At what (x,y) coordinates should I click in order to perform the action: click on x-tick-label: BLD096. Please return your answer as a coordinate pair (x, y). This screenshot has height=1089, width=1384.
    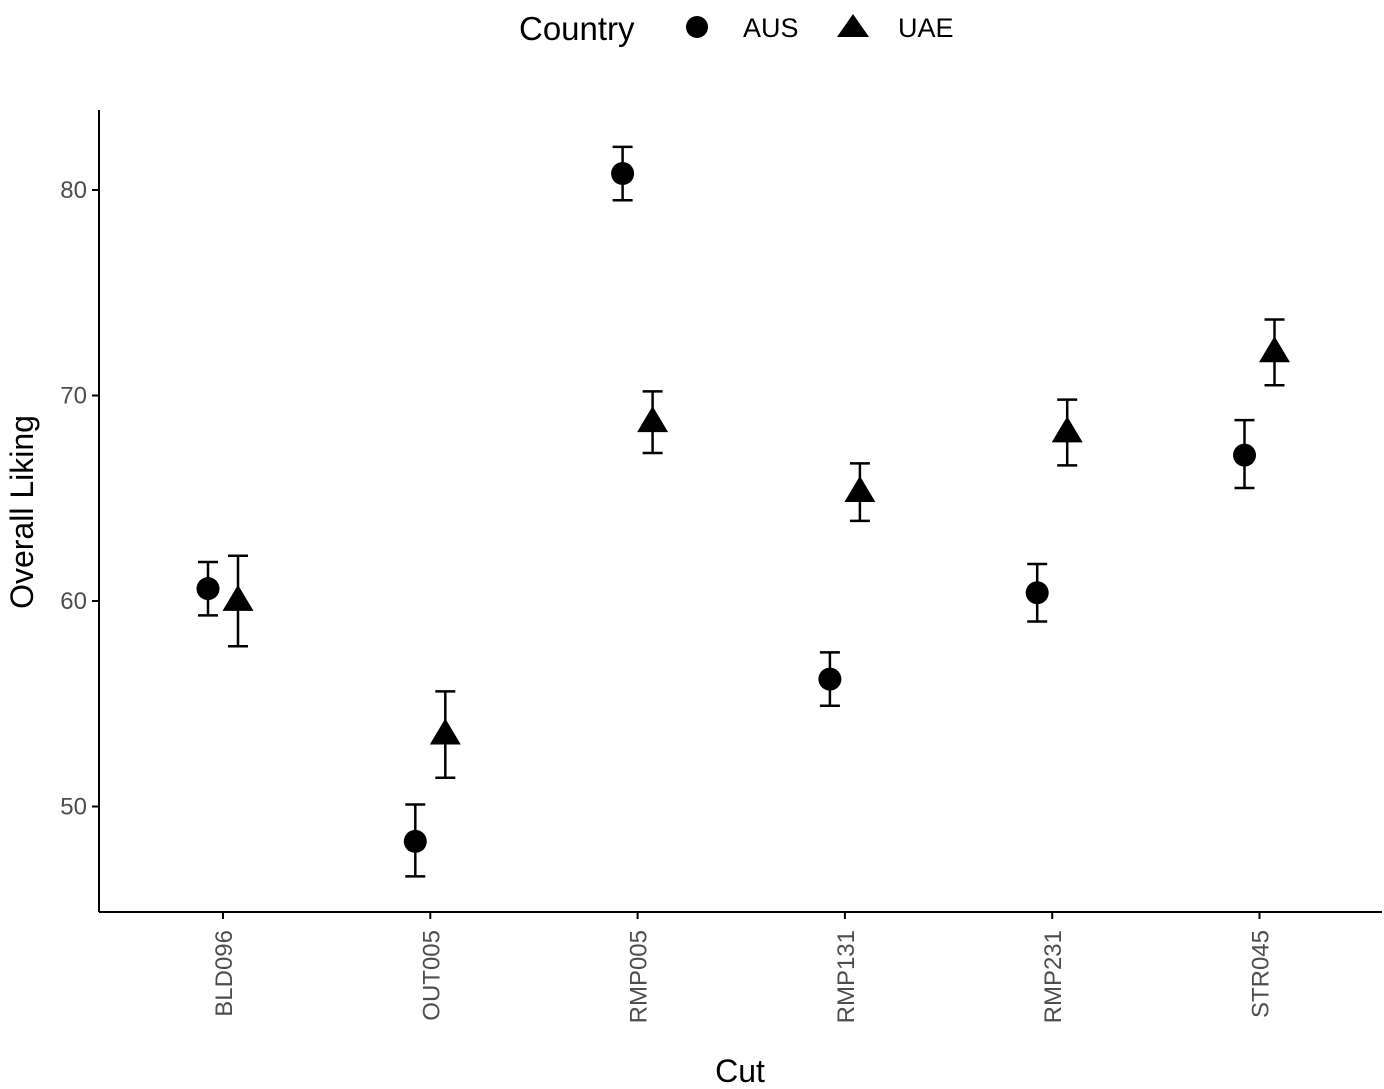
    Looking at the image, I should click on (224, 973).